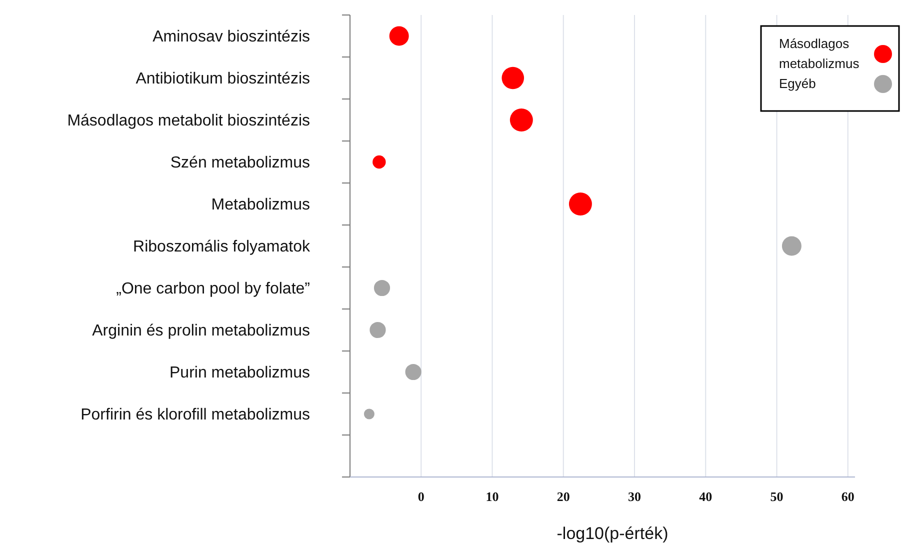  I want to click on y-tick-label: Aminosav bioszintézis, so click(231, 37).